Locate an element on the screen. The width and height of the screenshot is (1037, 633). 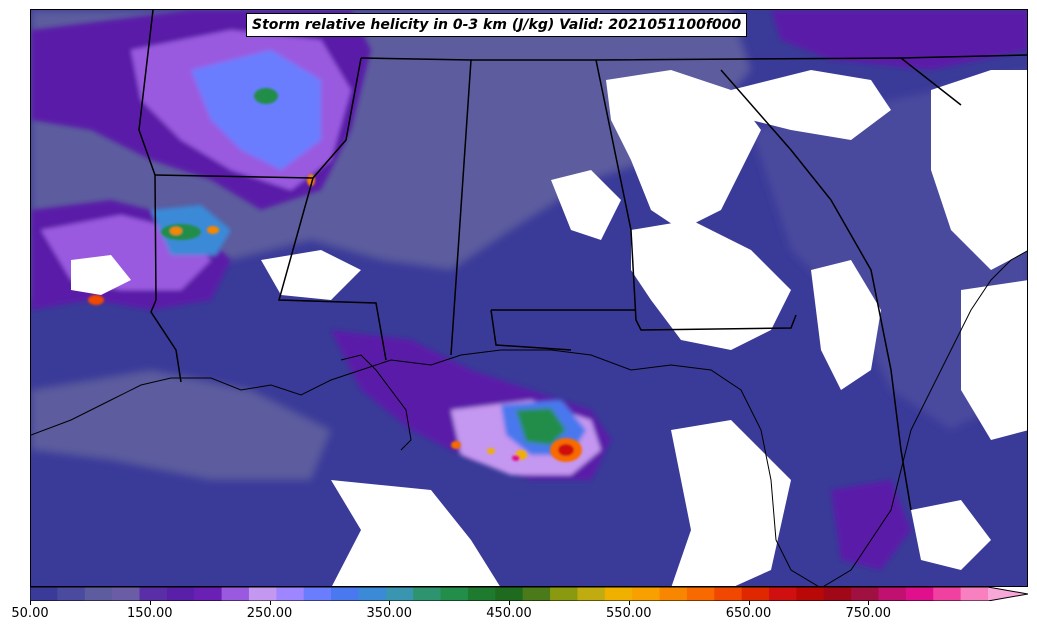
colorbar-tick-label: 50.00 is located at coordinates (30, 613).